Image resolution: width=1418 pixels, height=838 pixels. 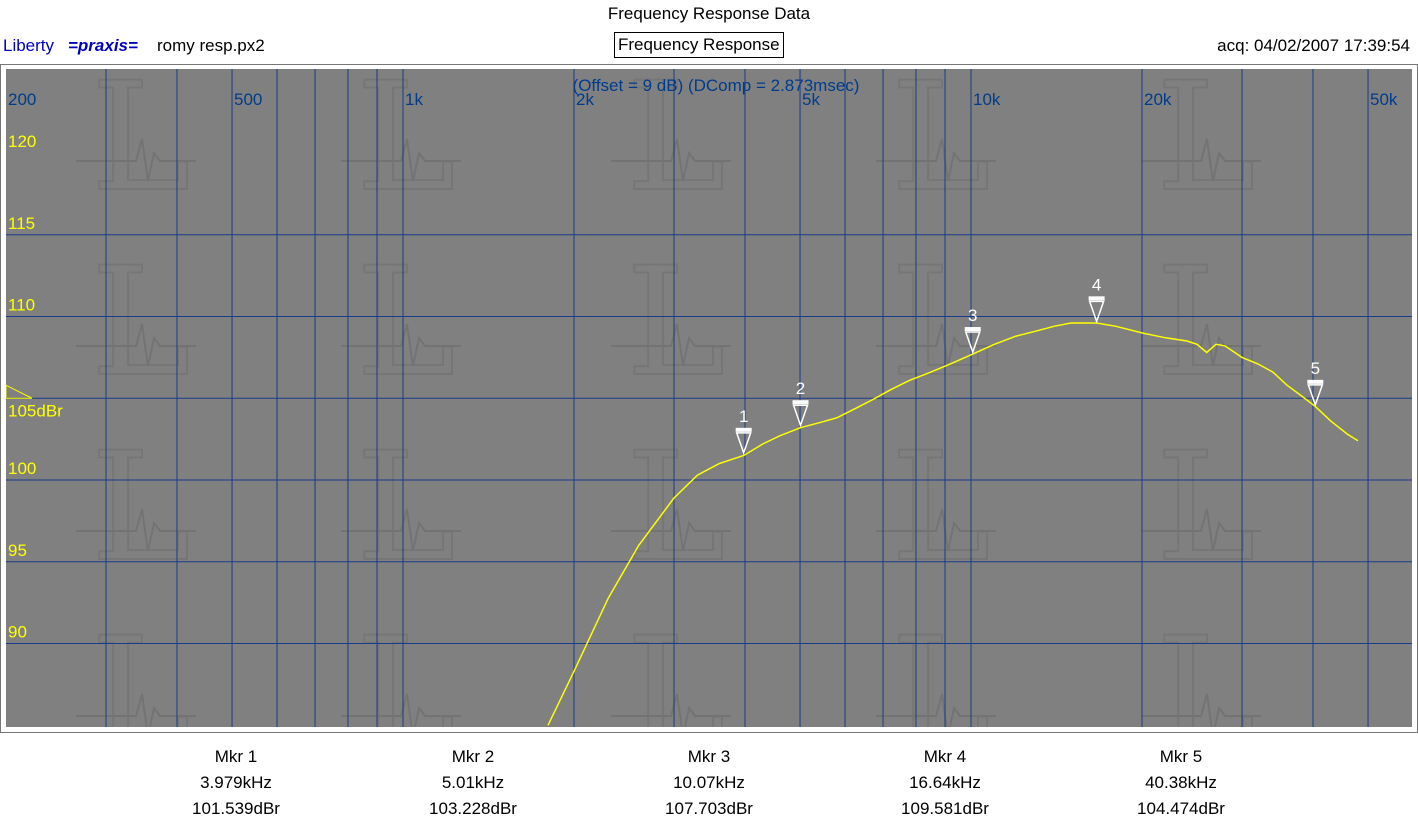 What do you see at coordinates (811, 99) in the screenshot?
I see `x-tick-label: 5k` at bounding box center [811, 99].